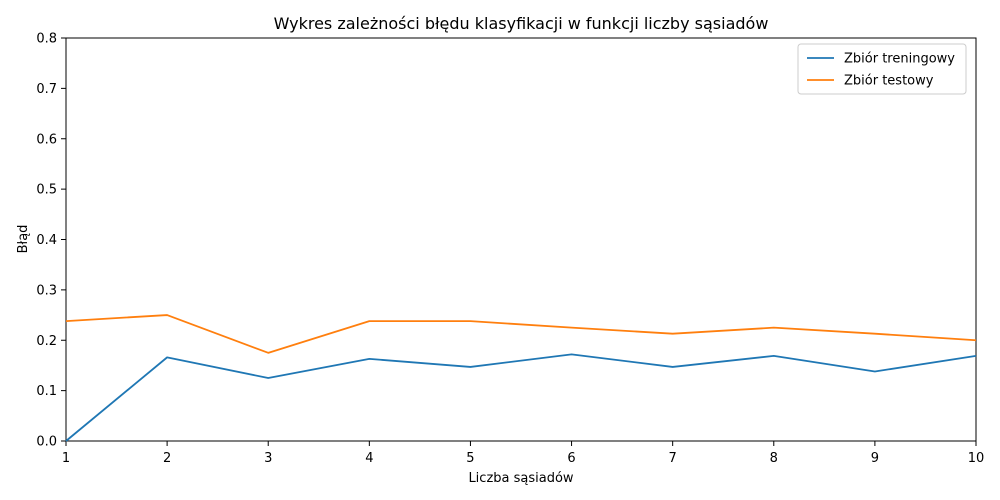 The width and height of the screenshot is (1000, 500). Describe the element at coordinates (46, 240) in the screenshot. I see `y-tick-label: 0.4` at that location.